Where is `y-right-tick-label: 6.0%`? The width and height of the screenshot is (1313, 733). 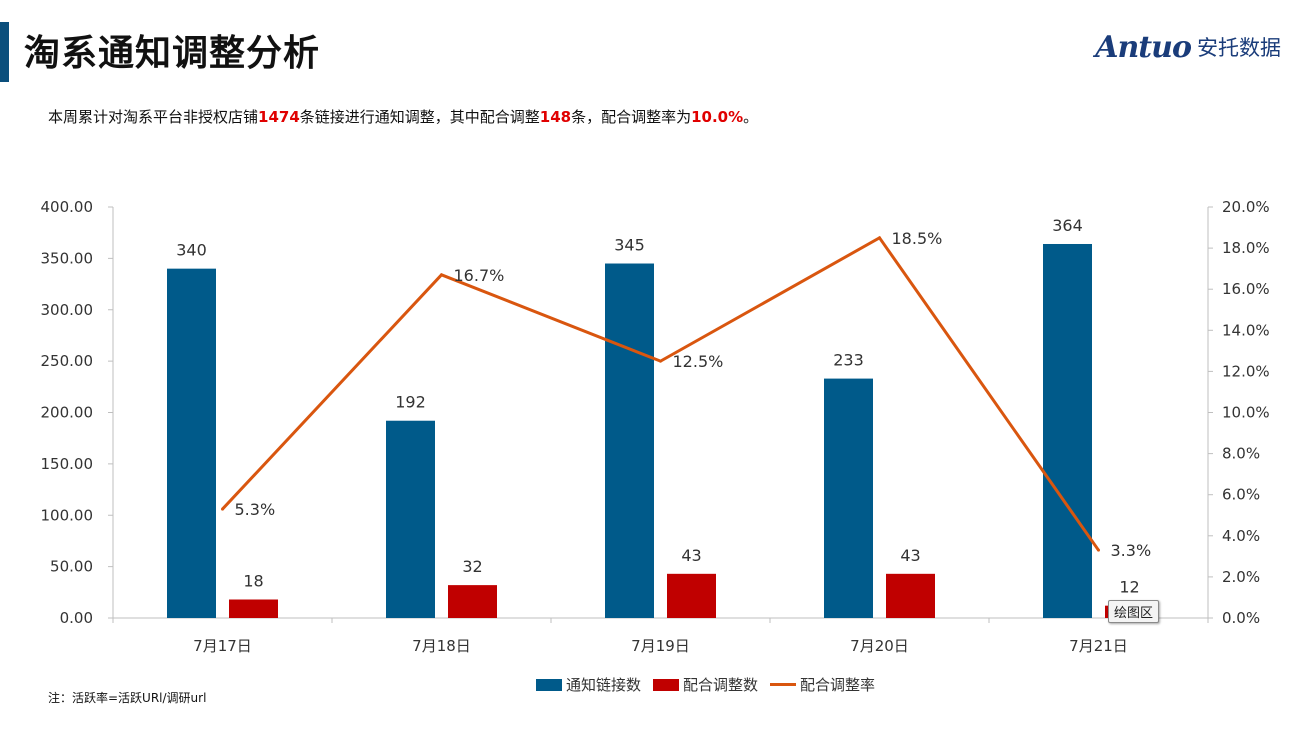
y-right-tick-label: 6.0% is located at coordinates (1241, 495).